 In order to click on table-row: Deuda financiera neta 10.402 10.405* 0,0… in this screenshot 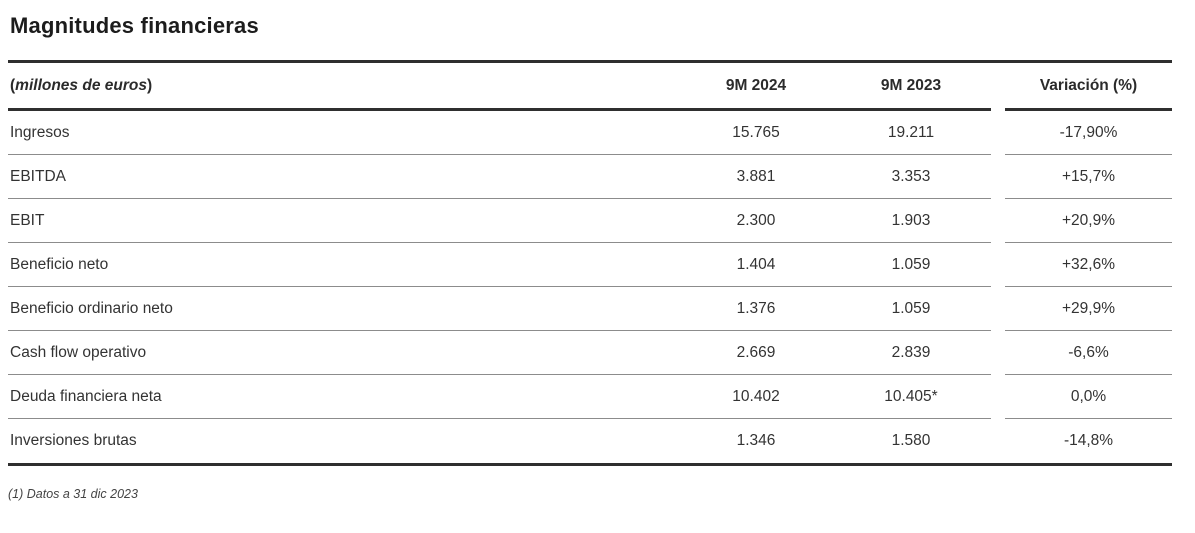, I will do `click(590, 397)`.